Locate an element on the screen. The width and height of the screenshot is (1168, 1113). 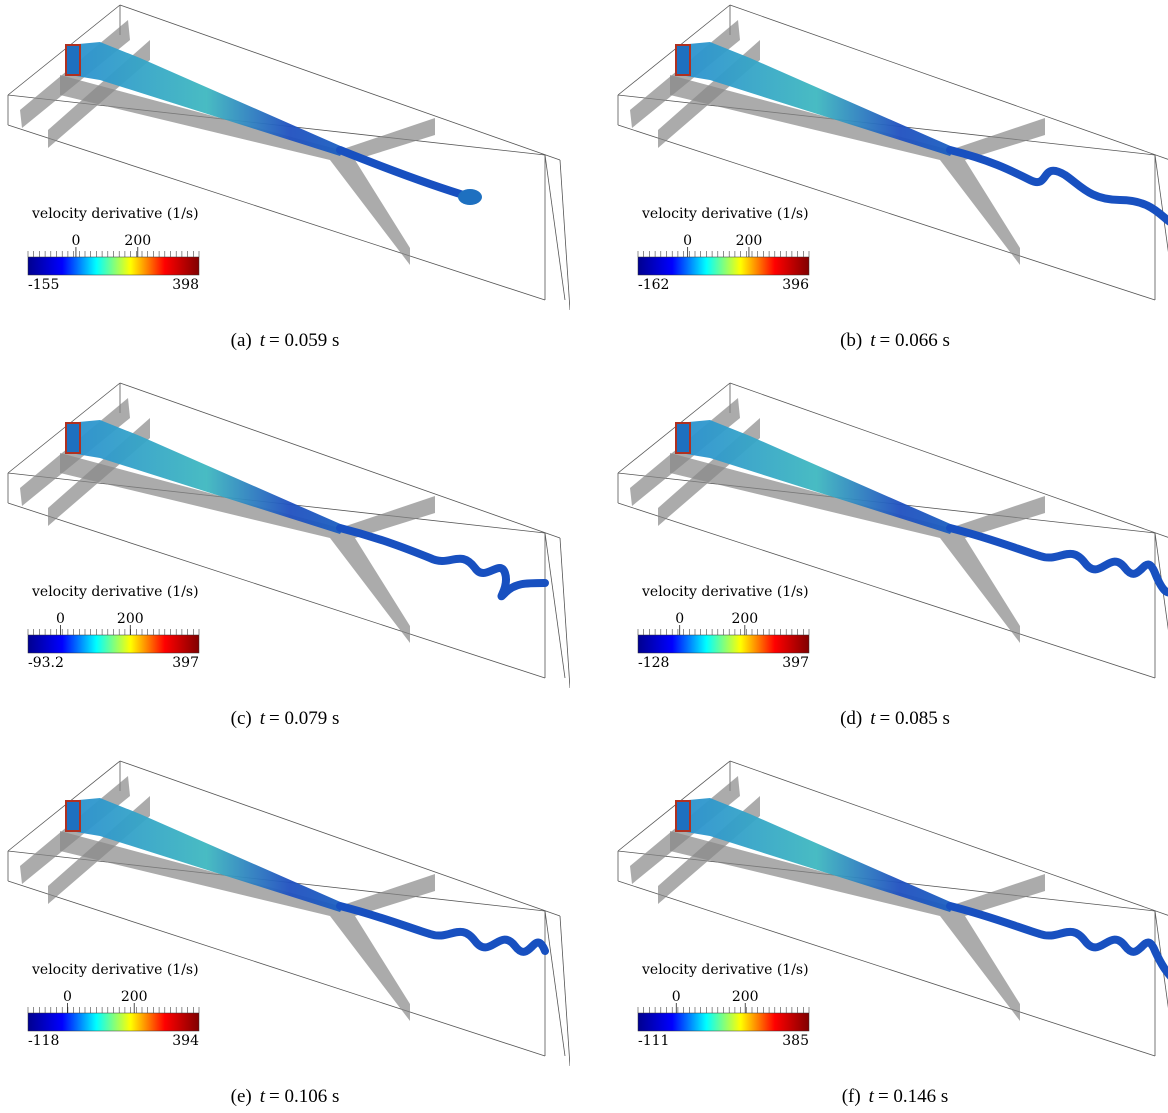
caption-time: = 0.085 s is located at coordinates (914, 718).